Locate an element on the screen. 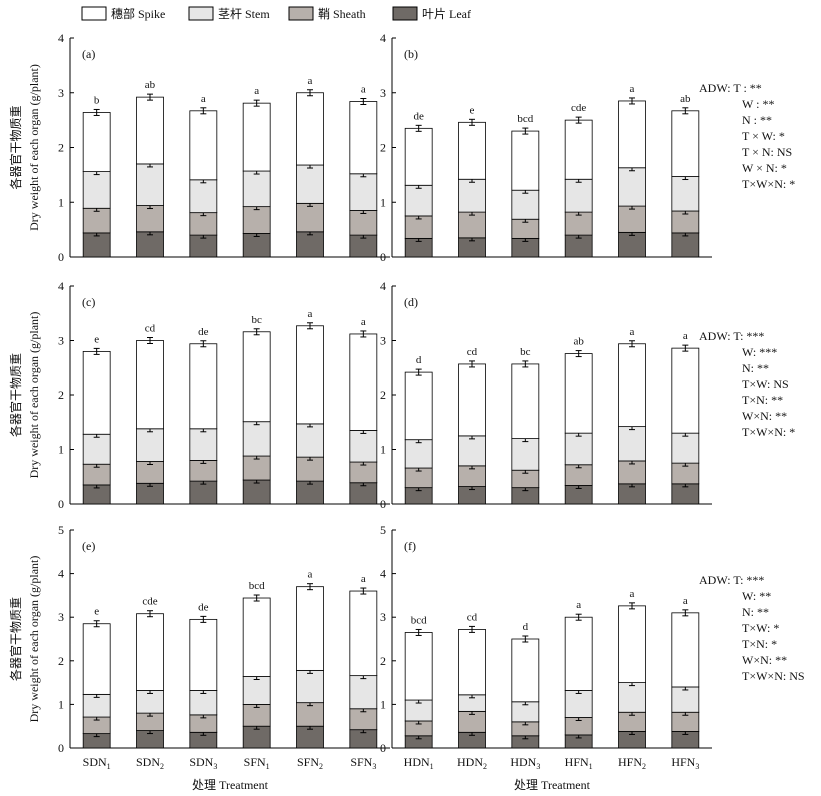 This screenshot has width=821, height=796. anova-stat-line: T×N: * is located at coordinates (759, 644).